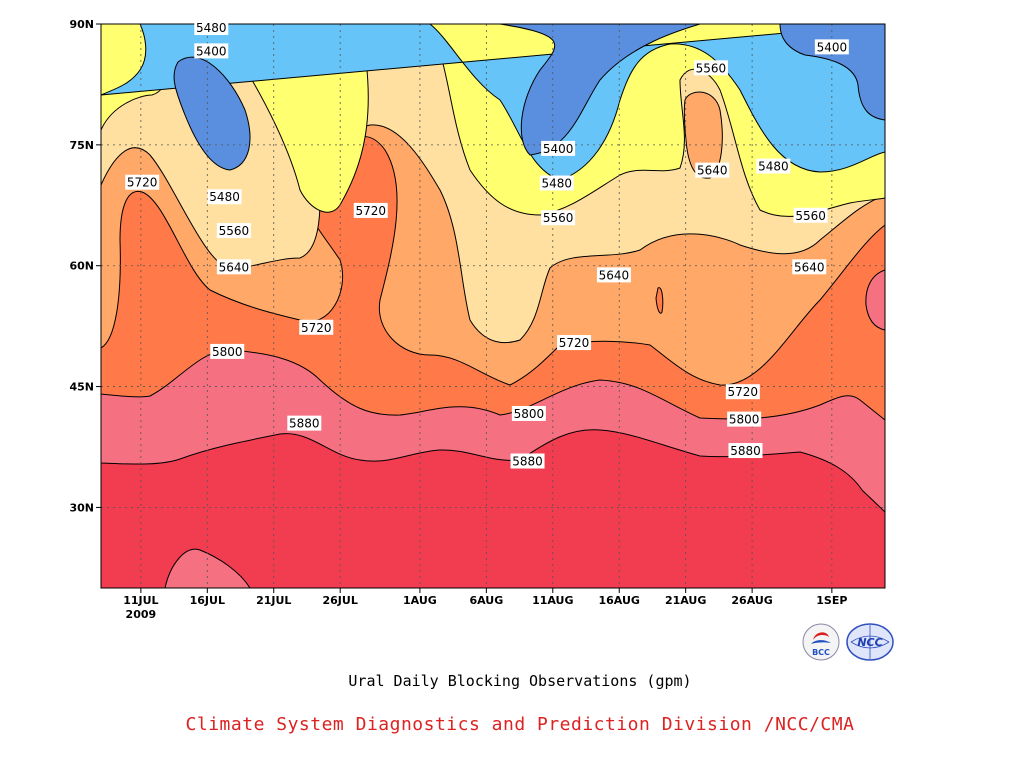  I want to click on band-5720-5800-spot, so click(659, 300).